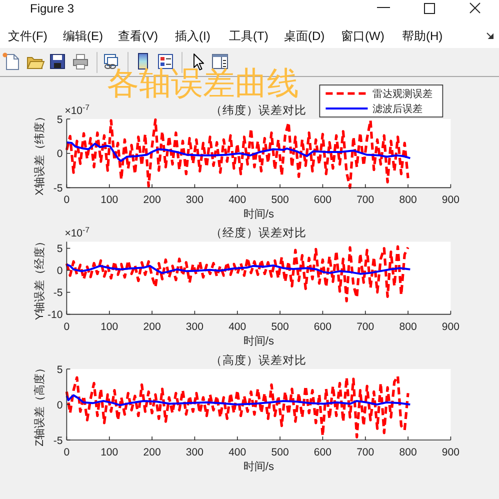  I want to click on text: 窗口(W), so click(362, 36).